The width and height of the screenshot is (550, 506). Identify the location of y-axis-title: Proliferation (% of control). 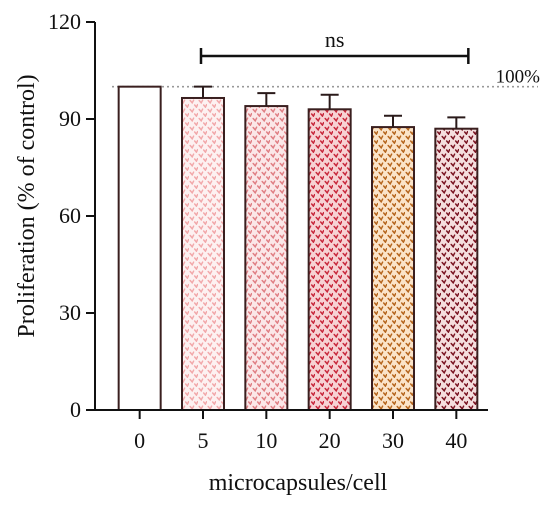
(27, 205).